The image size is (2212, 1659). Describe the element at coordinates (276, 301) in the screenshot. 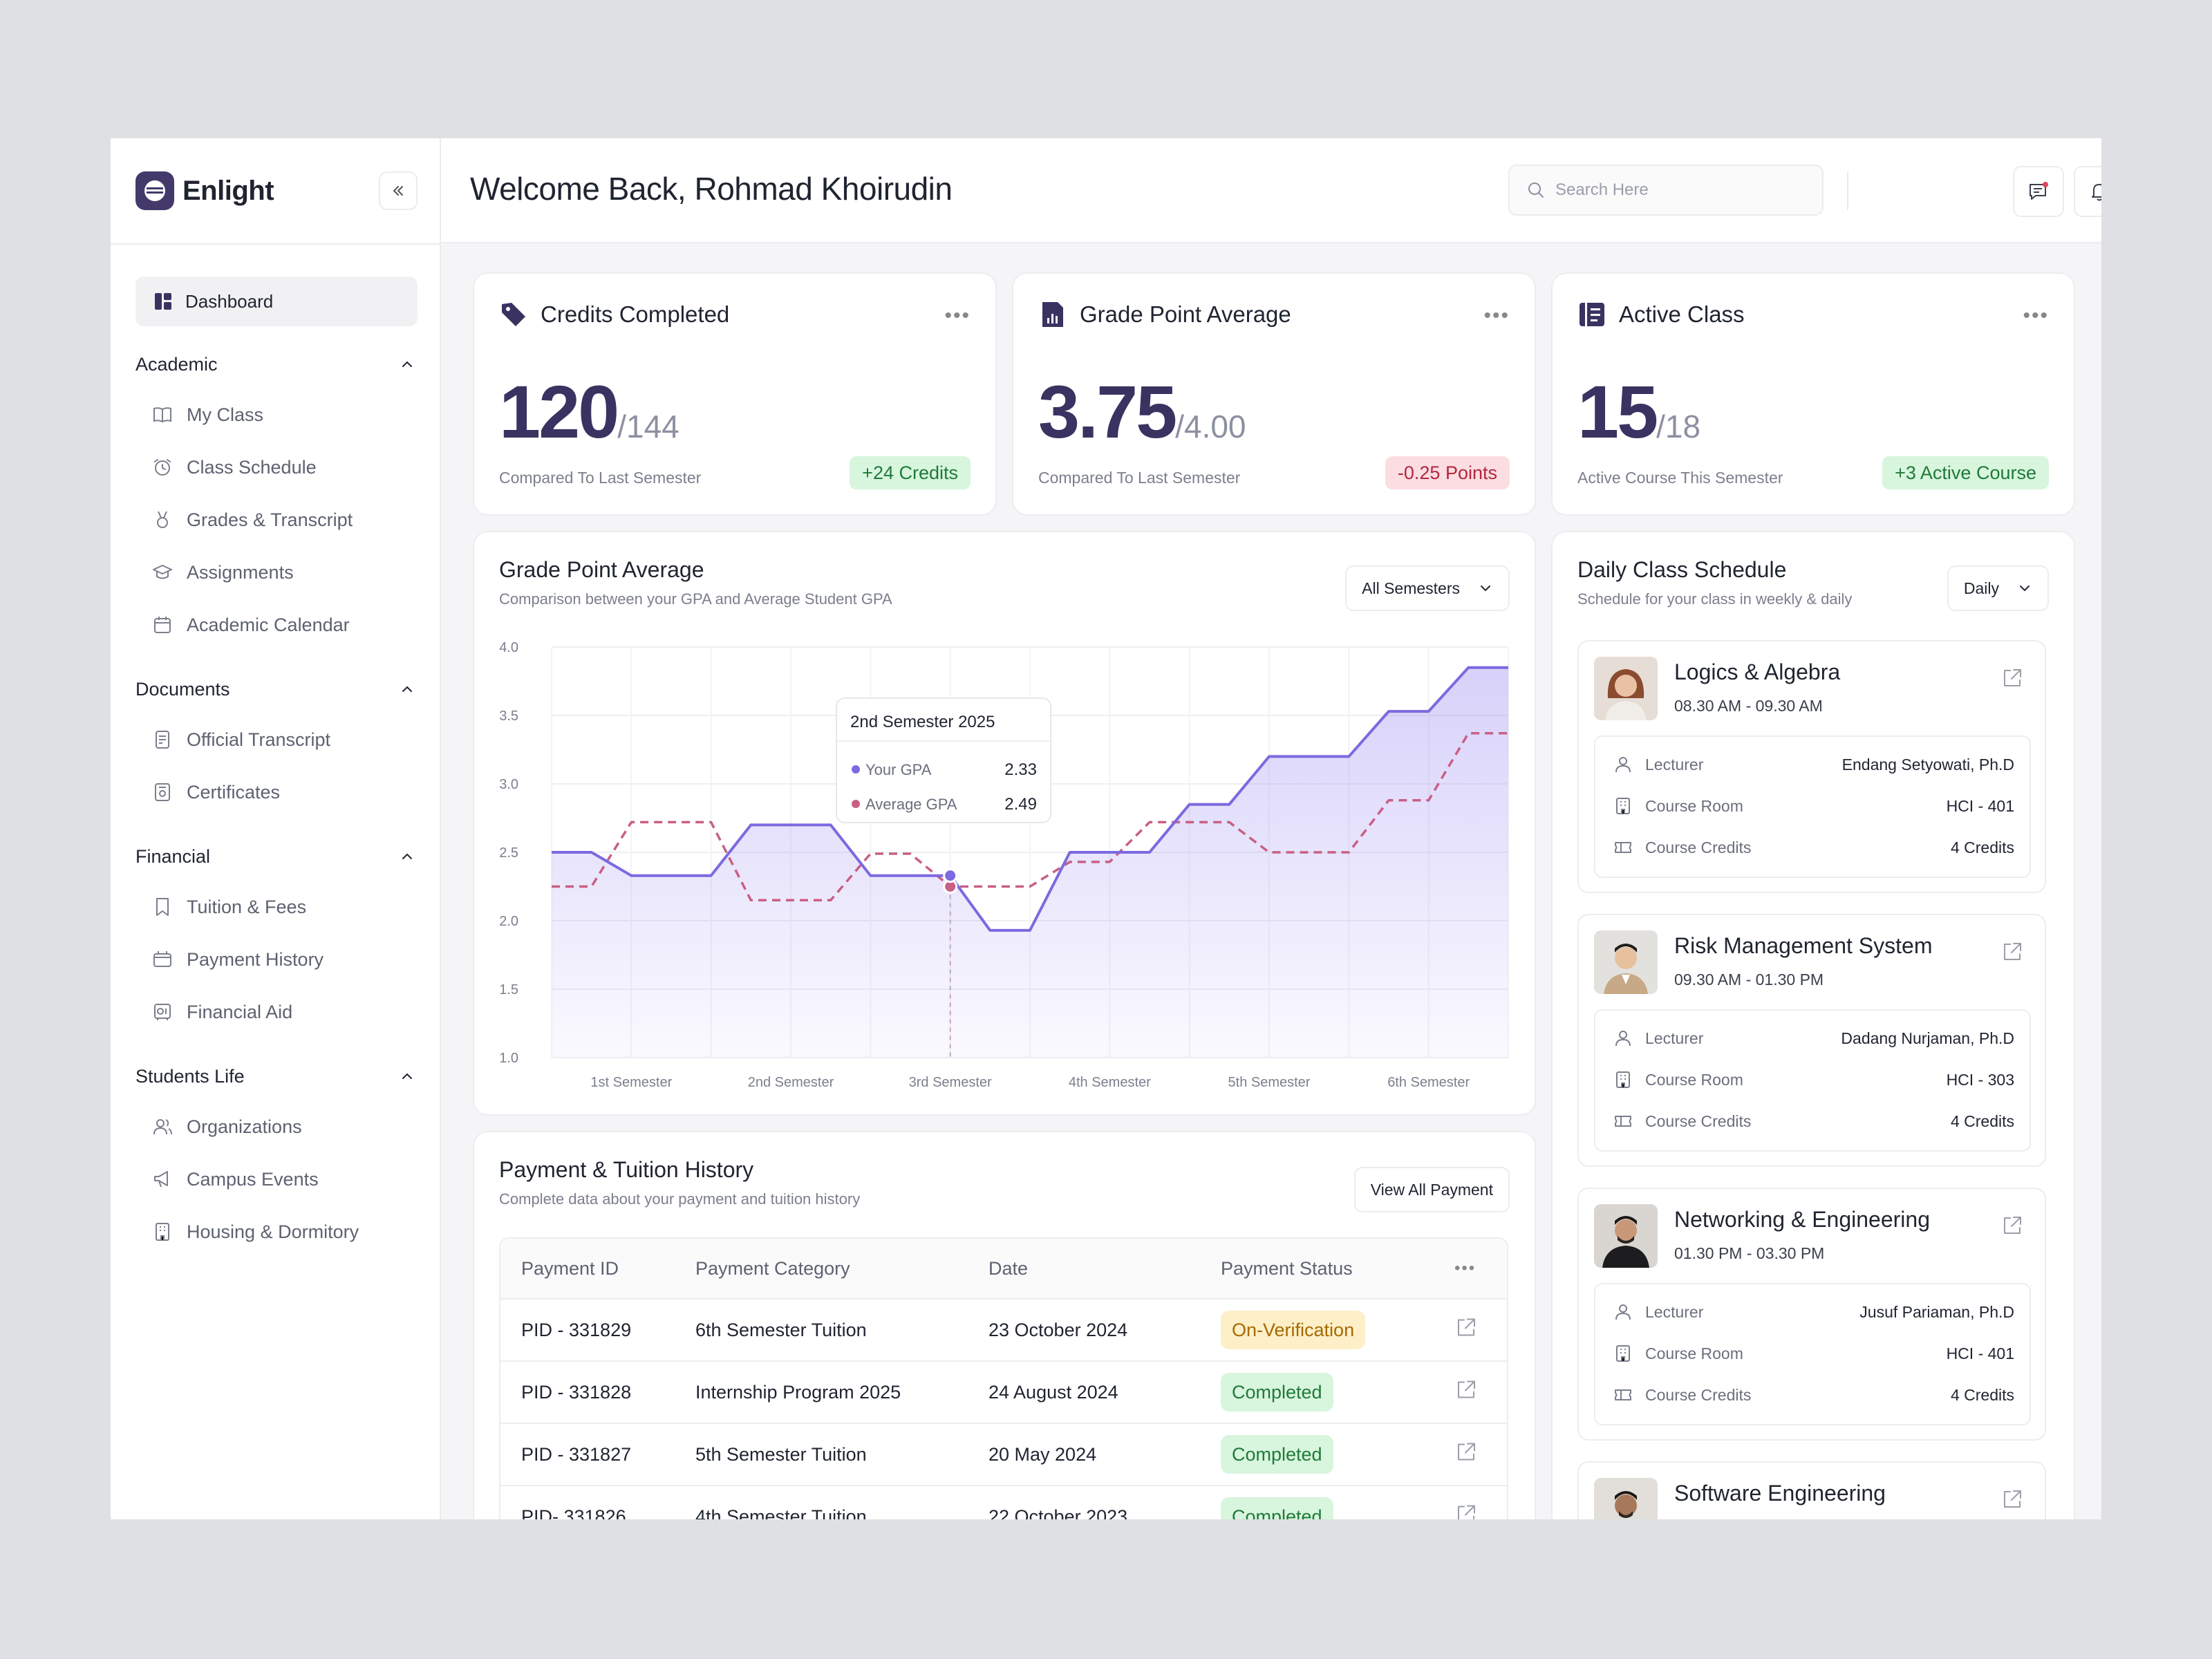

I see `sidebar-item-dashboard: Dashboard` at that location.